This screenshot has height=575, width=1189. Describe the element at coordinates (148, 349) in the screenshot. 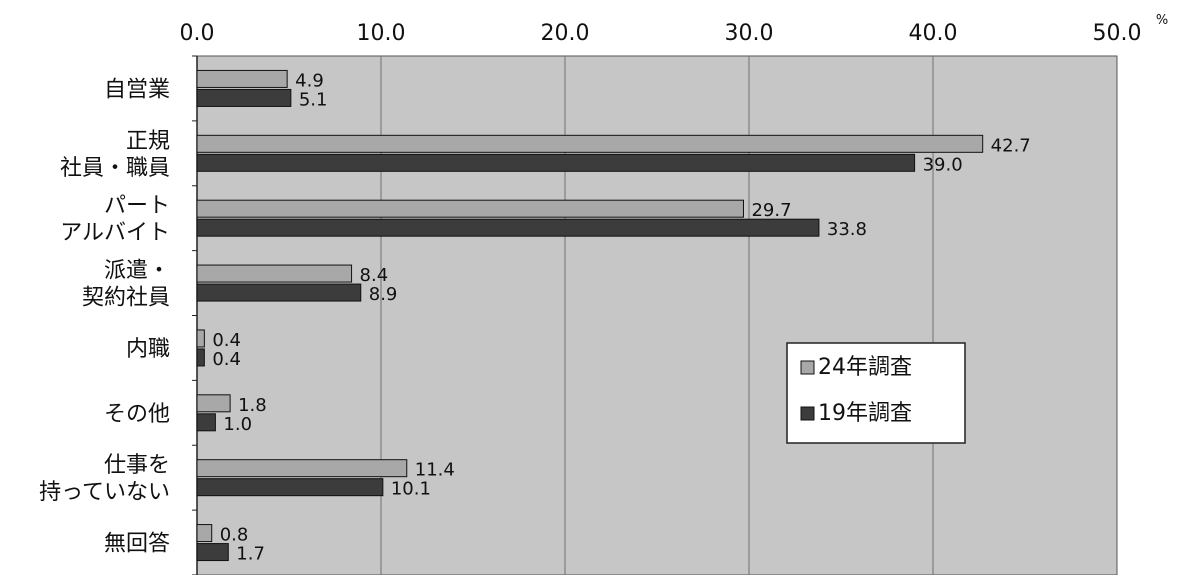

I see `category-label: 内職` at that location.